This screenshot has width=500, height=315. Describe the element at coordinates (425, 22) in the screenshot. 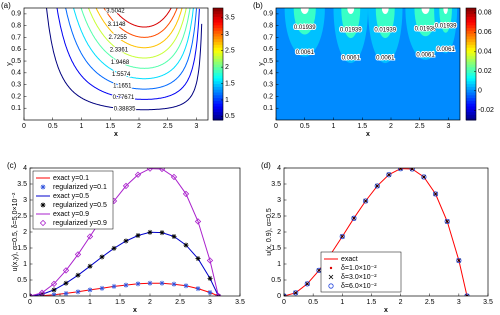

I see `field-lobe` at that location.